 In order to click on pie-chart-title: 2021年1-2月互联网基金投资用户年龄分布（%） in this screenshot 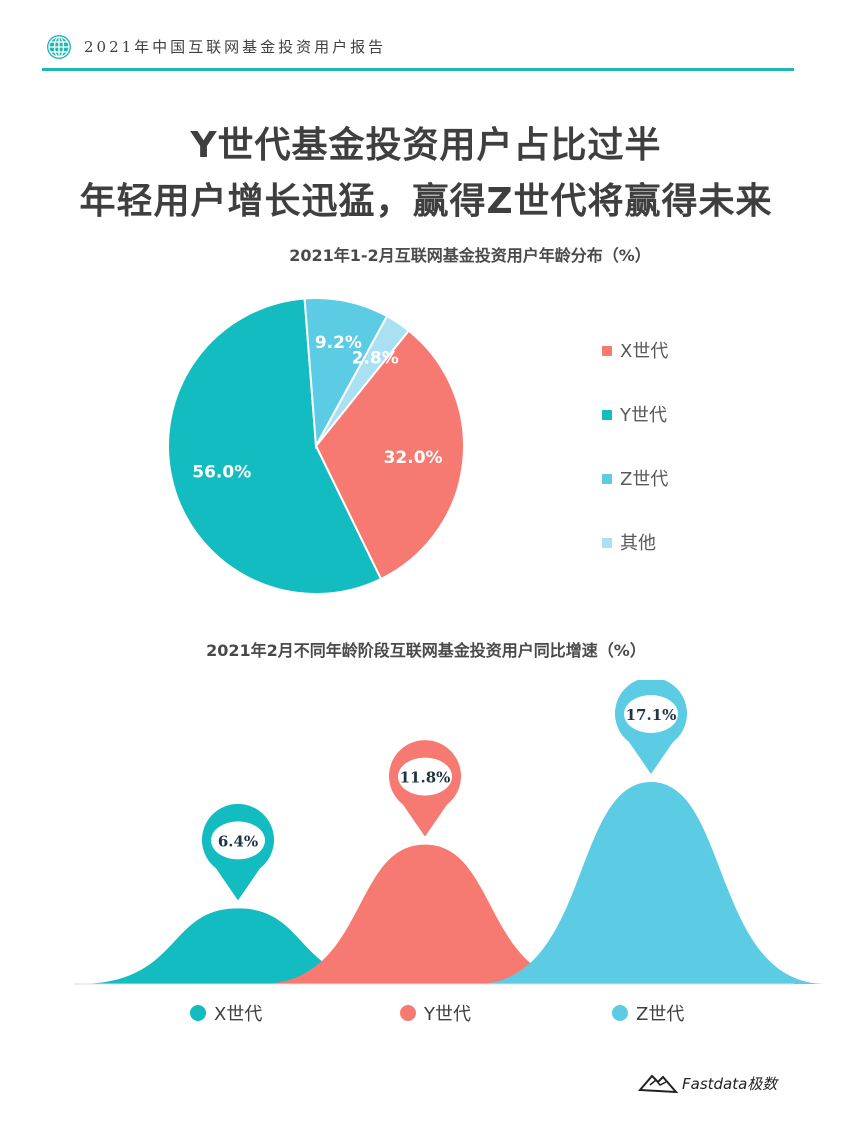, I will do `click(470, 255)`.